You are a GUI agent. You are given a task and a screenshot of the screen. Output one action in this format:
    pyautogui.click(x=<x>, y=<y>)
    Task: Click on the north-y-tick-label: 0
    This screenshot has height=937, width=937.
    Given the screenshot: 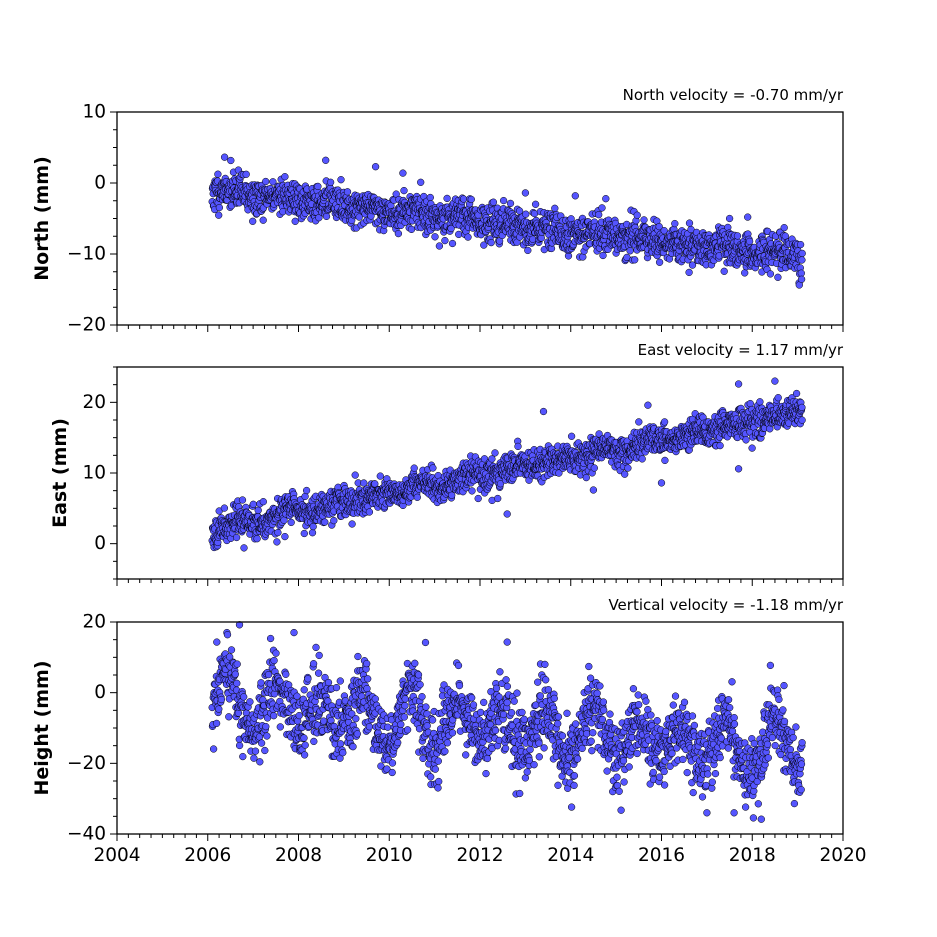 What is the action you would take?
    pyautogui.click(x=100, y=183)
    